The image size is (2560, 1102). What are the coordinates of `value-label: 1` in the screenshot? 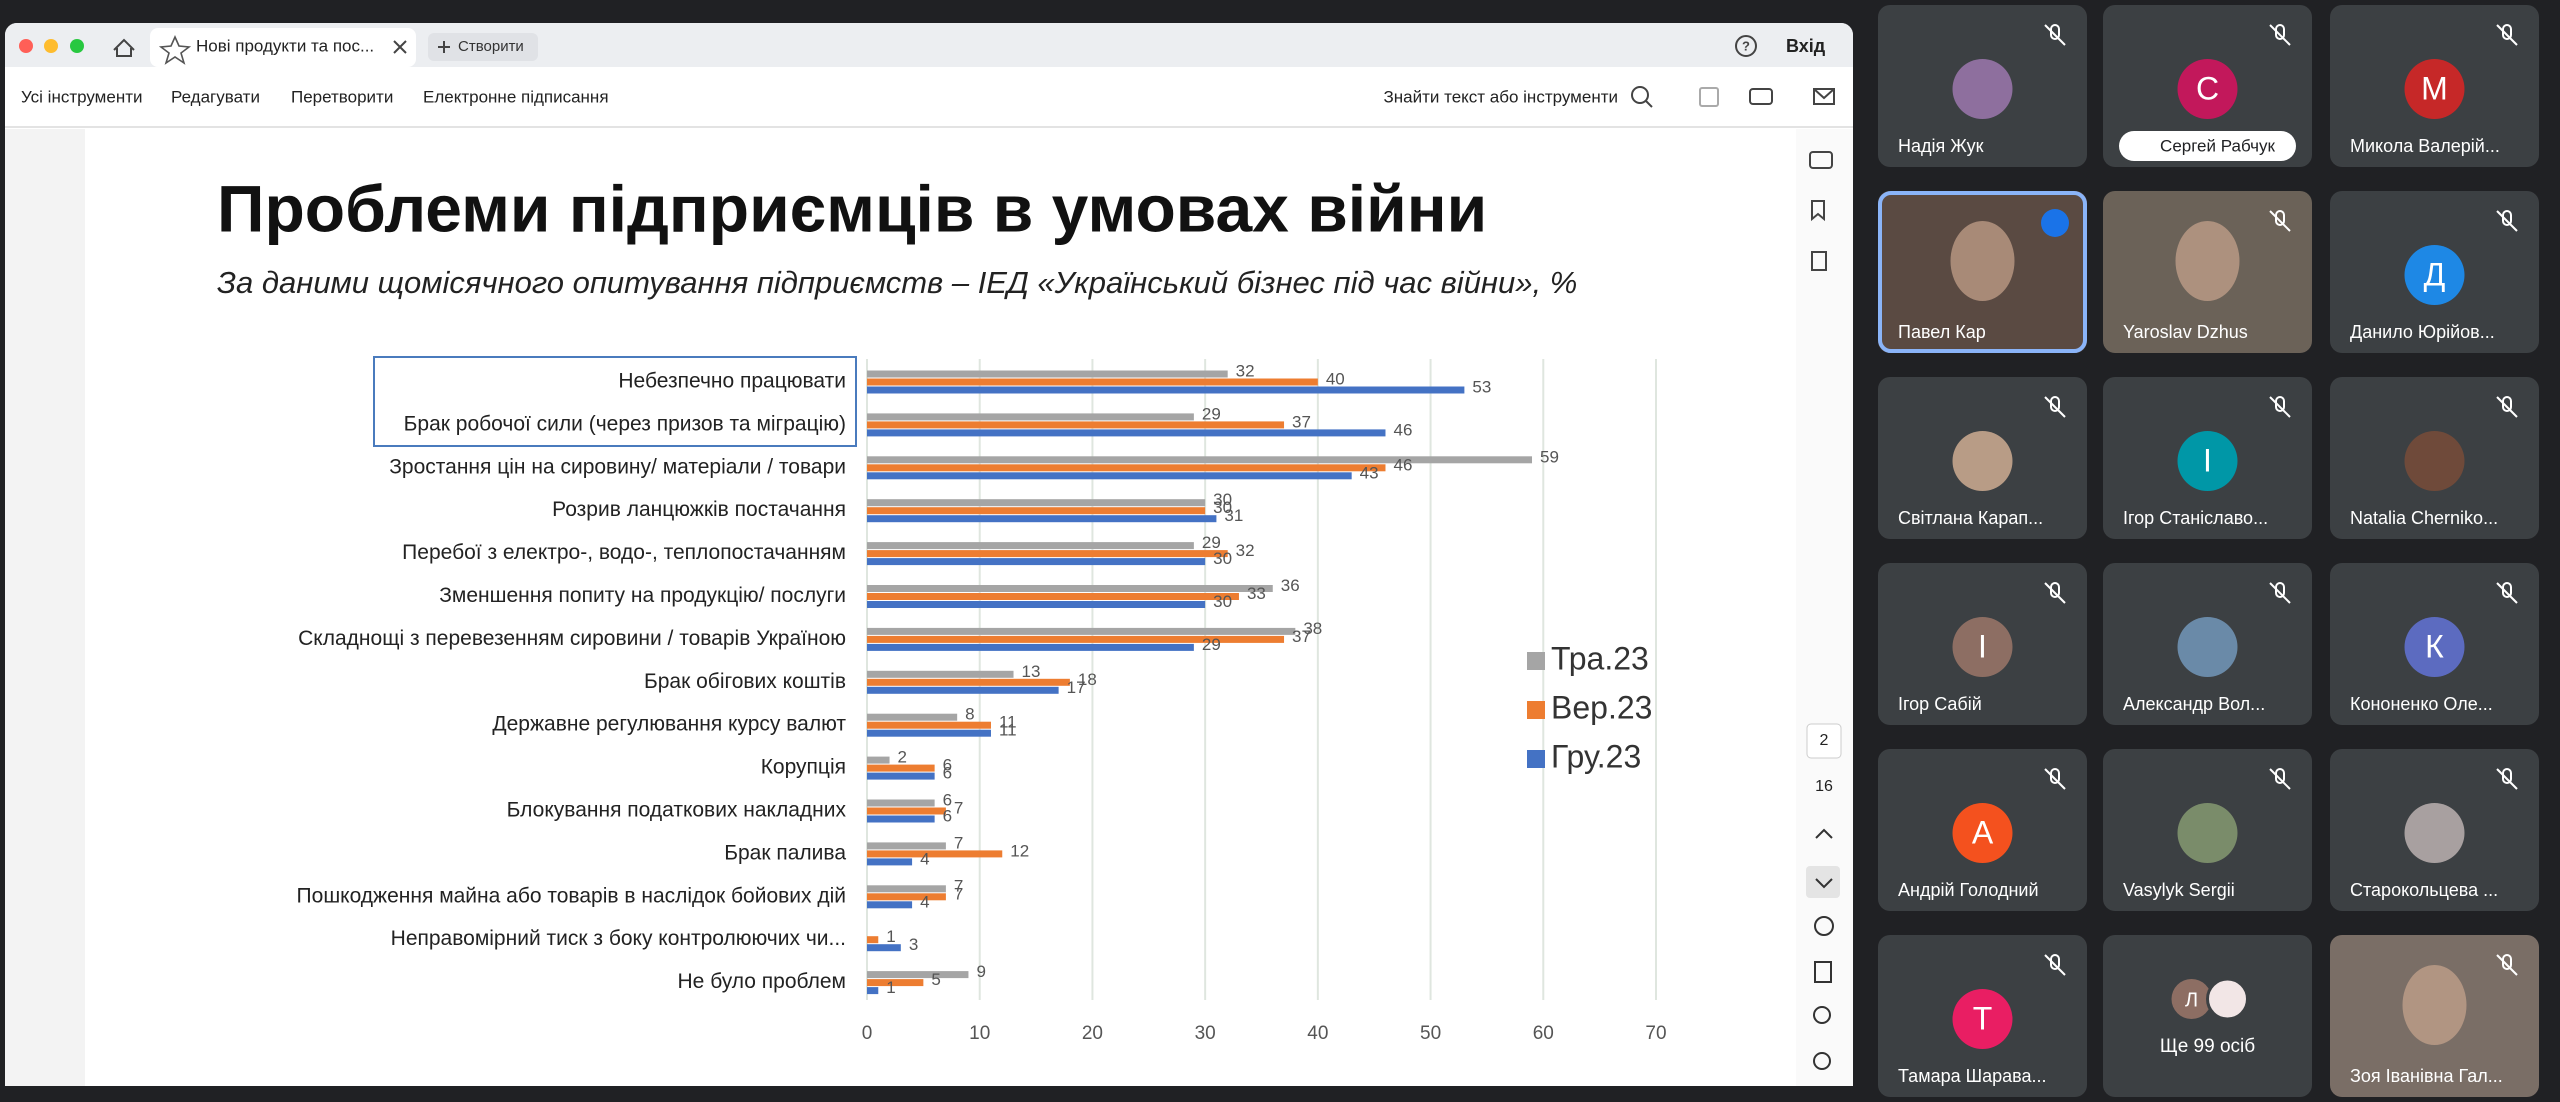 It's located at (890, 987).